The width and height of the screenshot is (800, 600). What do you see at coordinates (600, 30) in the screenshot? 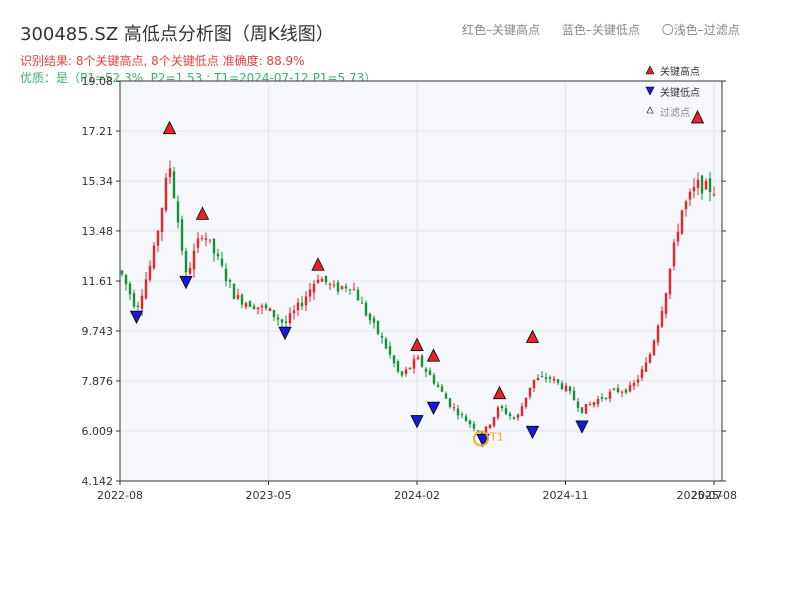
I see `legend-blue-label: 蓝色–关键低点` at bounding box center [600, 30].